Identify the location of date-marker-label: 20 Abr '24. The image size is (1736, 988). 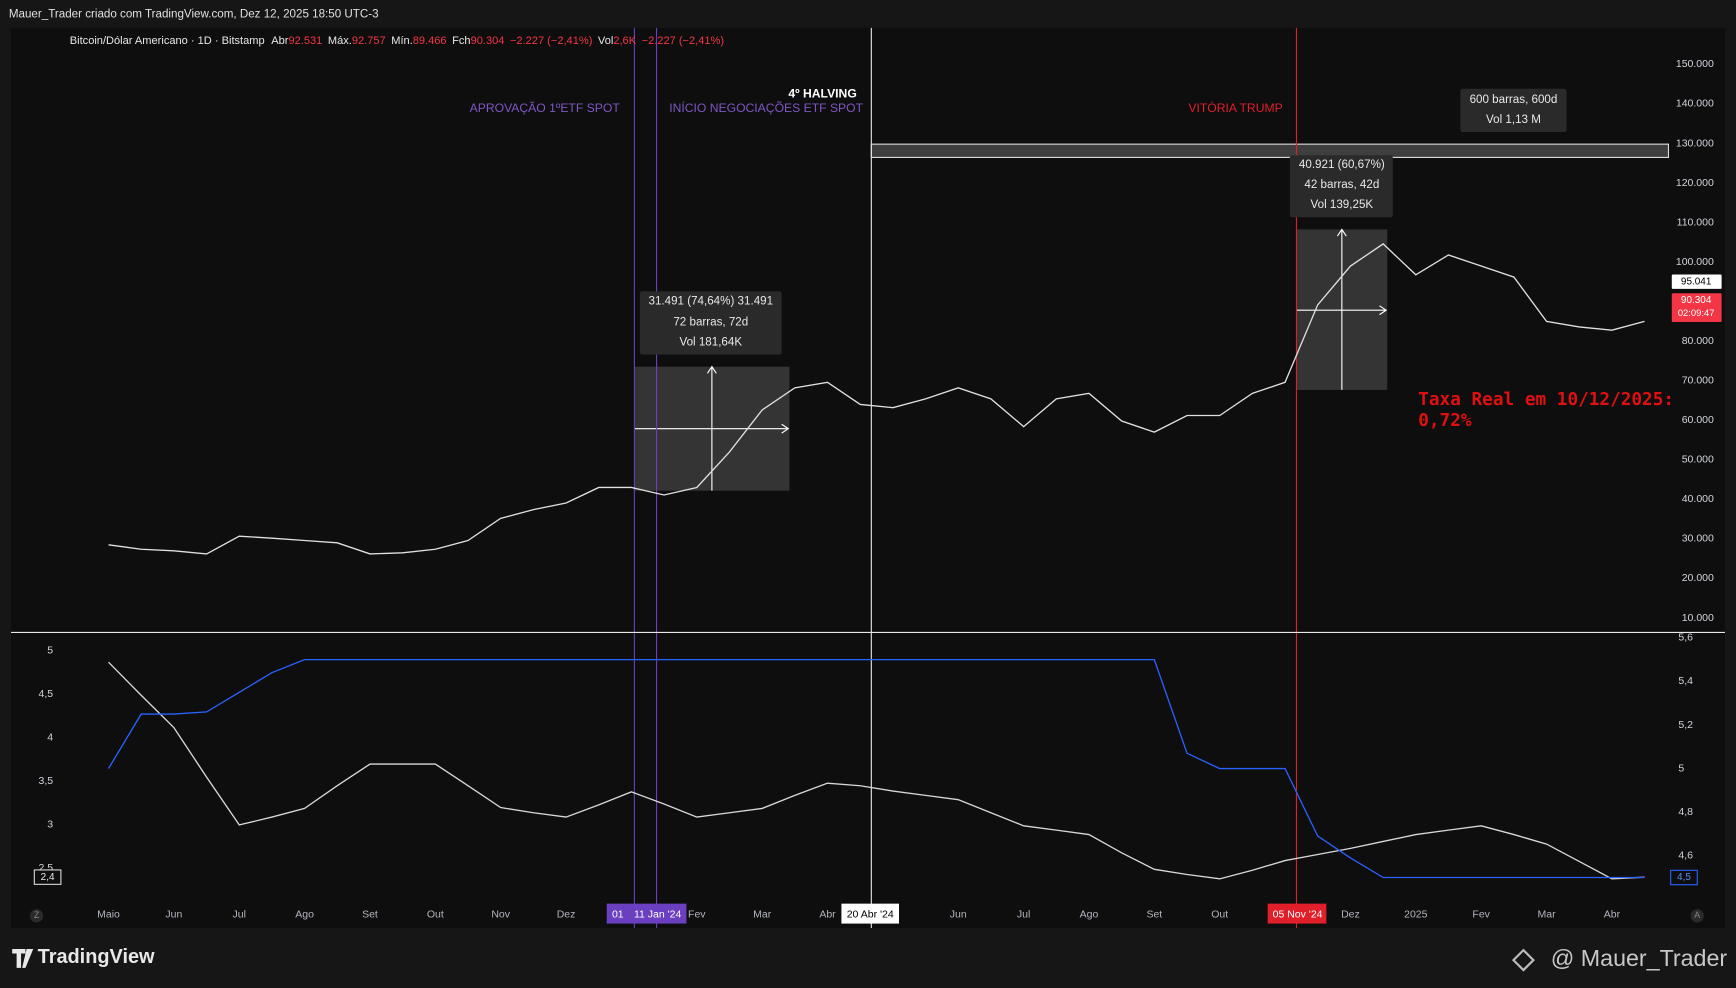
(870, 914).